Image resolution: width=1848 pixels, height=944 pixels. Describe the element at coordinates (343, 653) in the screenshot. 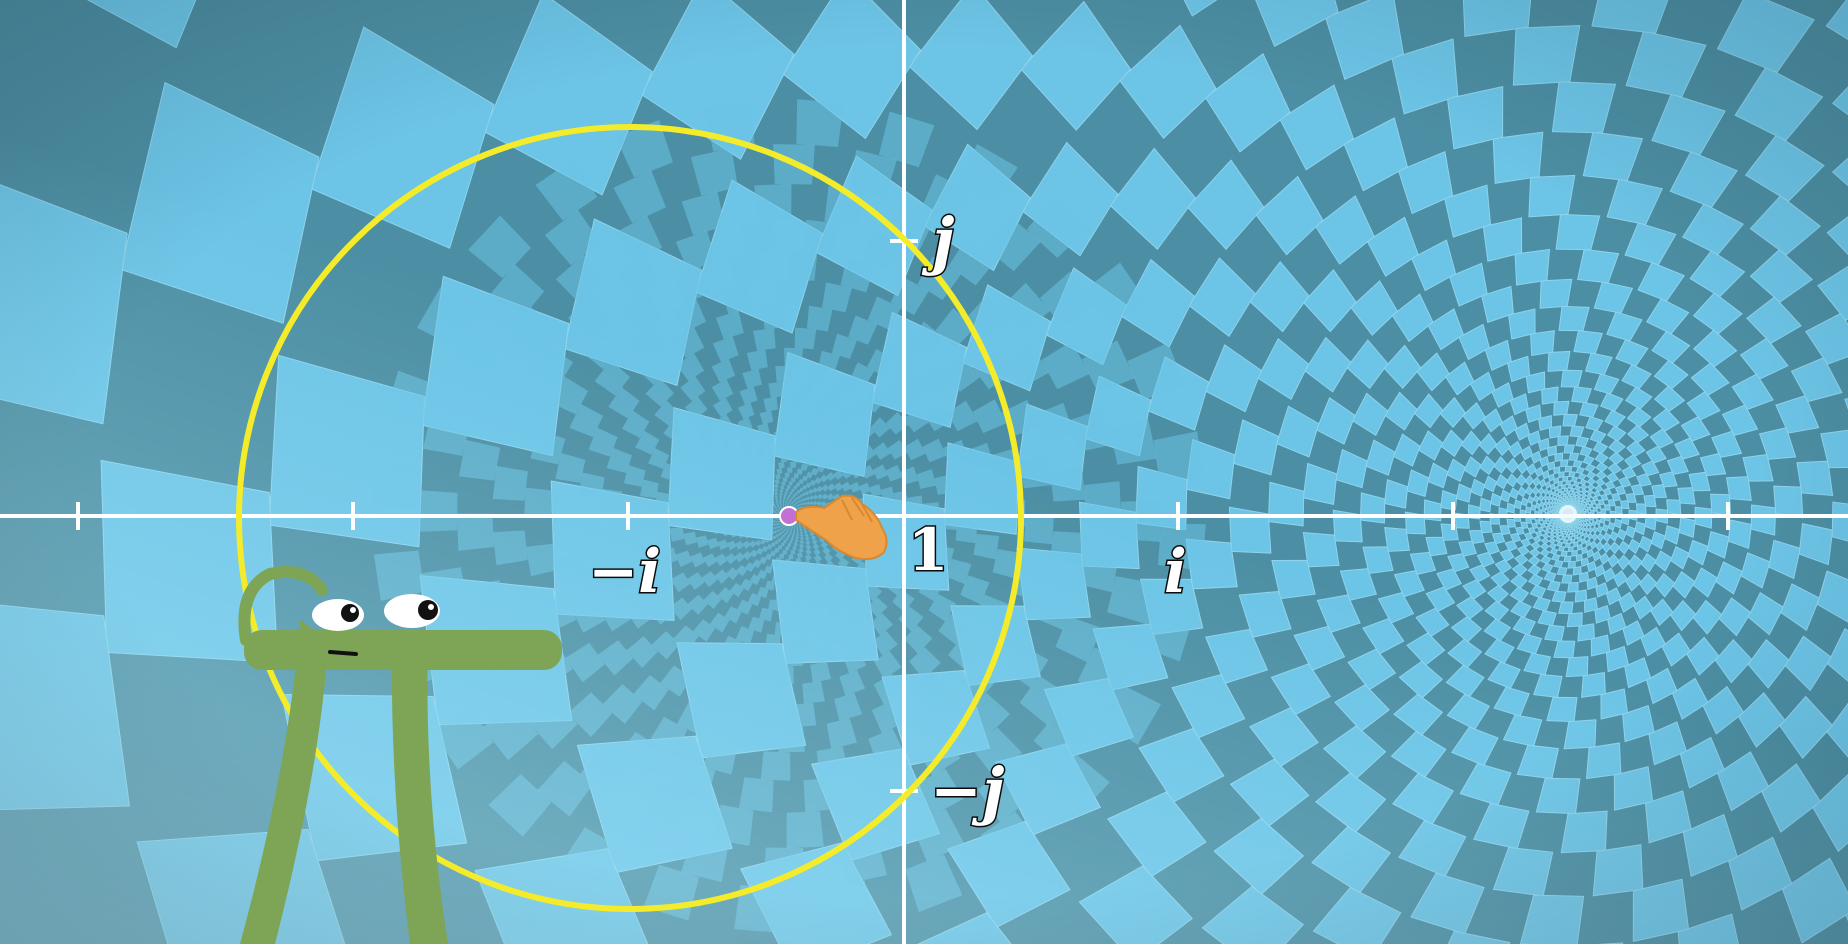

I see `pi-creature-mouth` at that location.